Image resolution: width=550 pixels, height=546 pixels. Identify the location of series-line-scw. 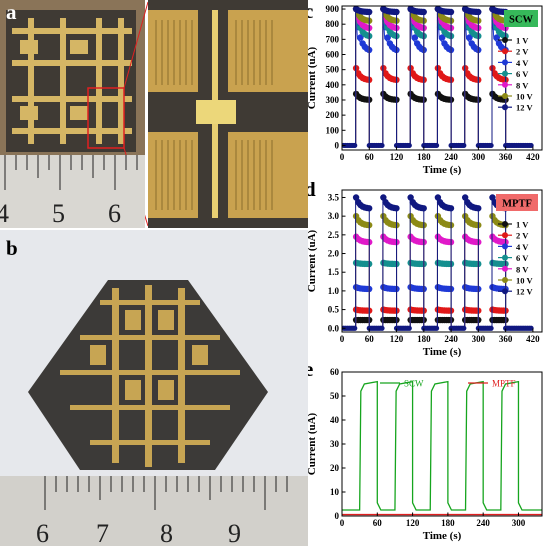
(442, 445).